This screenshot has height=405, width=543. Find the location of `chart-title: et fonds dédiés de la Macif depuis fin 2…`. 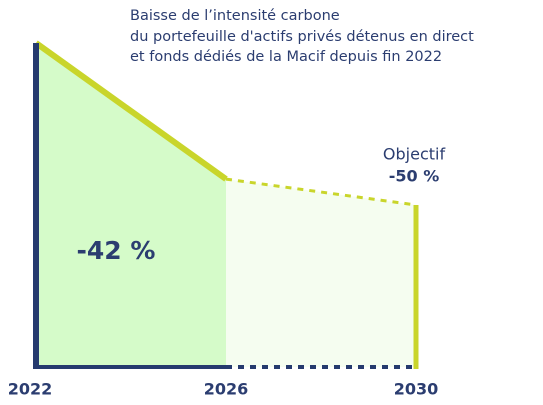

chart-title: et fonds dédiés de la Macif depuis fin 2… is located at coordinates (286, 57).